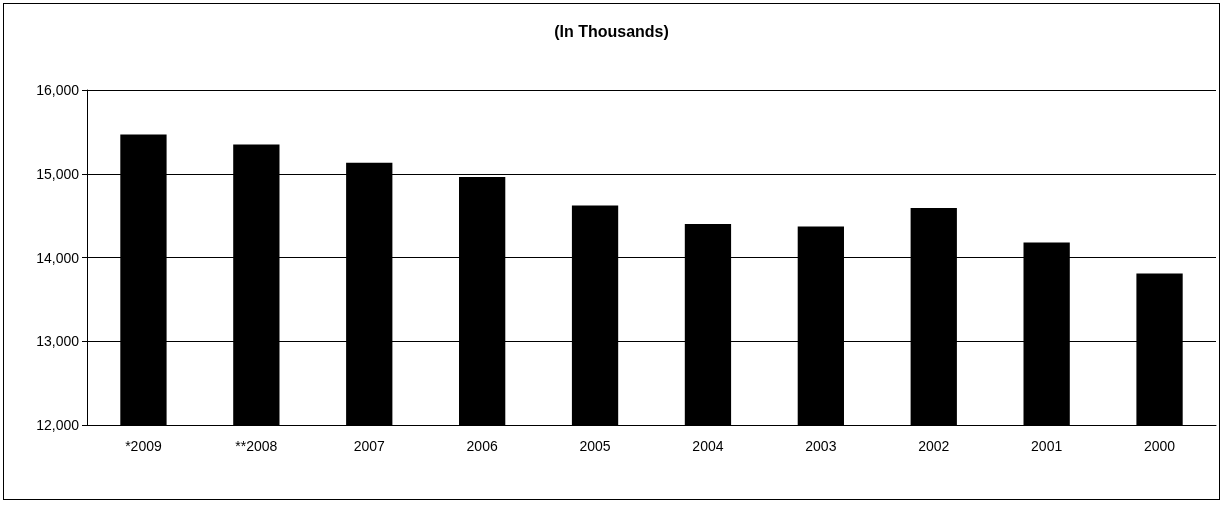 The image size is (1225, 505). Describe the element at coordinates (708, 446) in the screenshot. I see `x-tick-label: 2004` at that location.